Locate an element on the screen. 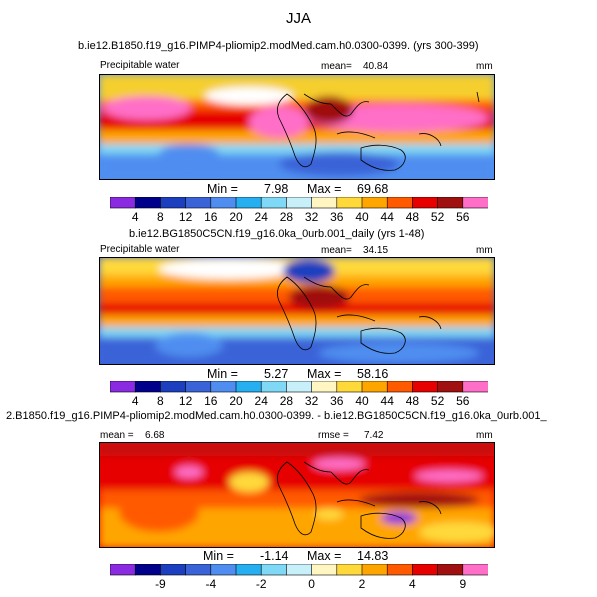  colorbar-tick-label: 16 is located at coordinates (211, 400).